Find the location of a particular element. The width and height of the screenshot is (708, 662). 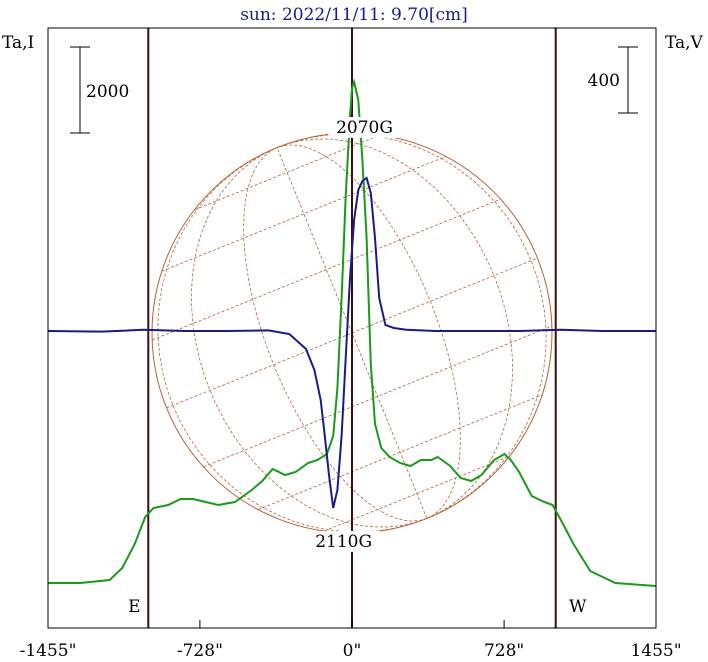

x-tick-label: -1455" is located at coordinates (48, 651).